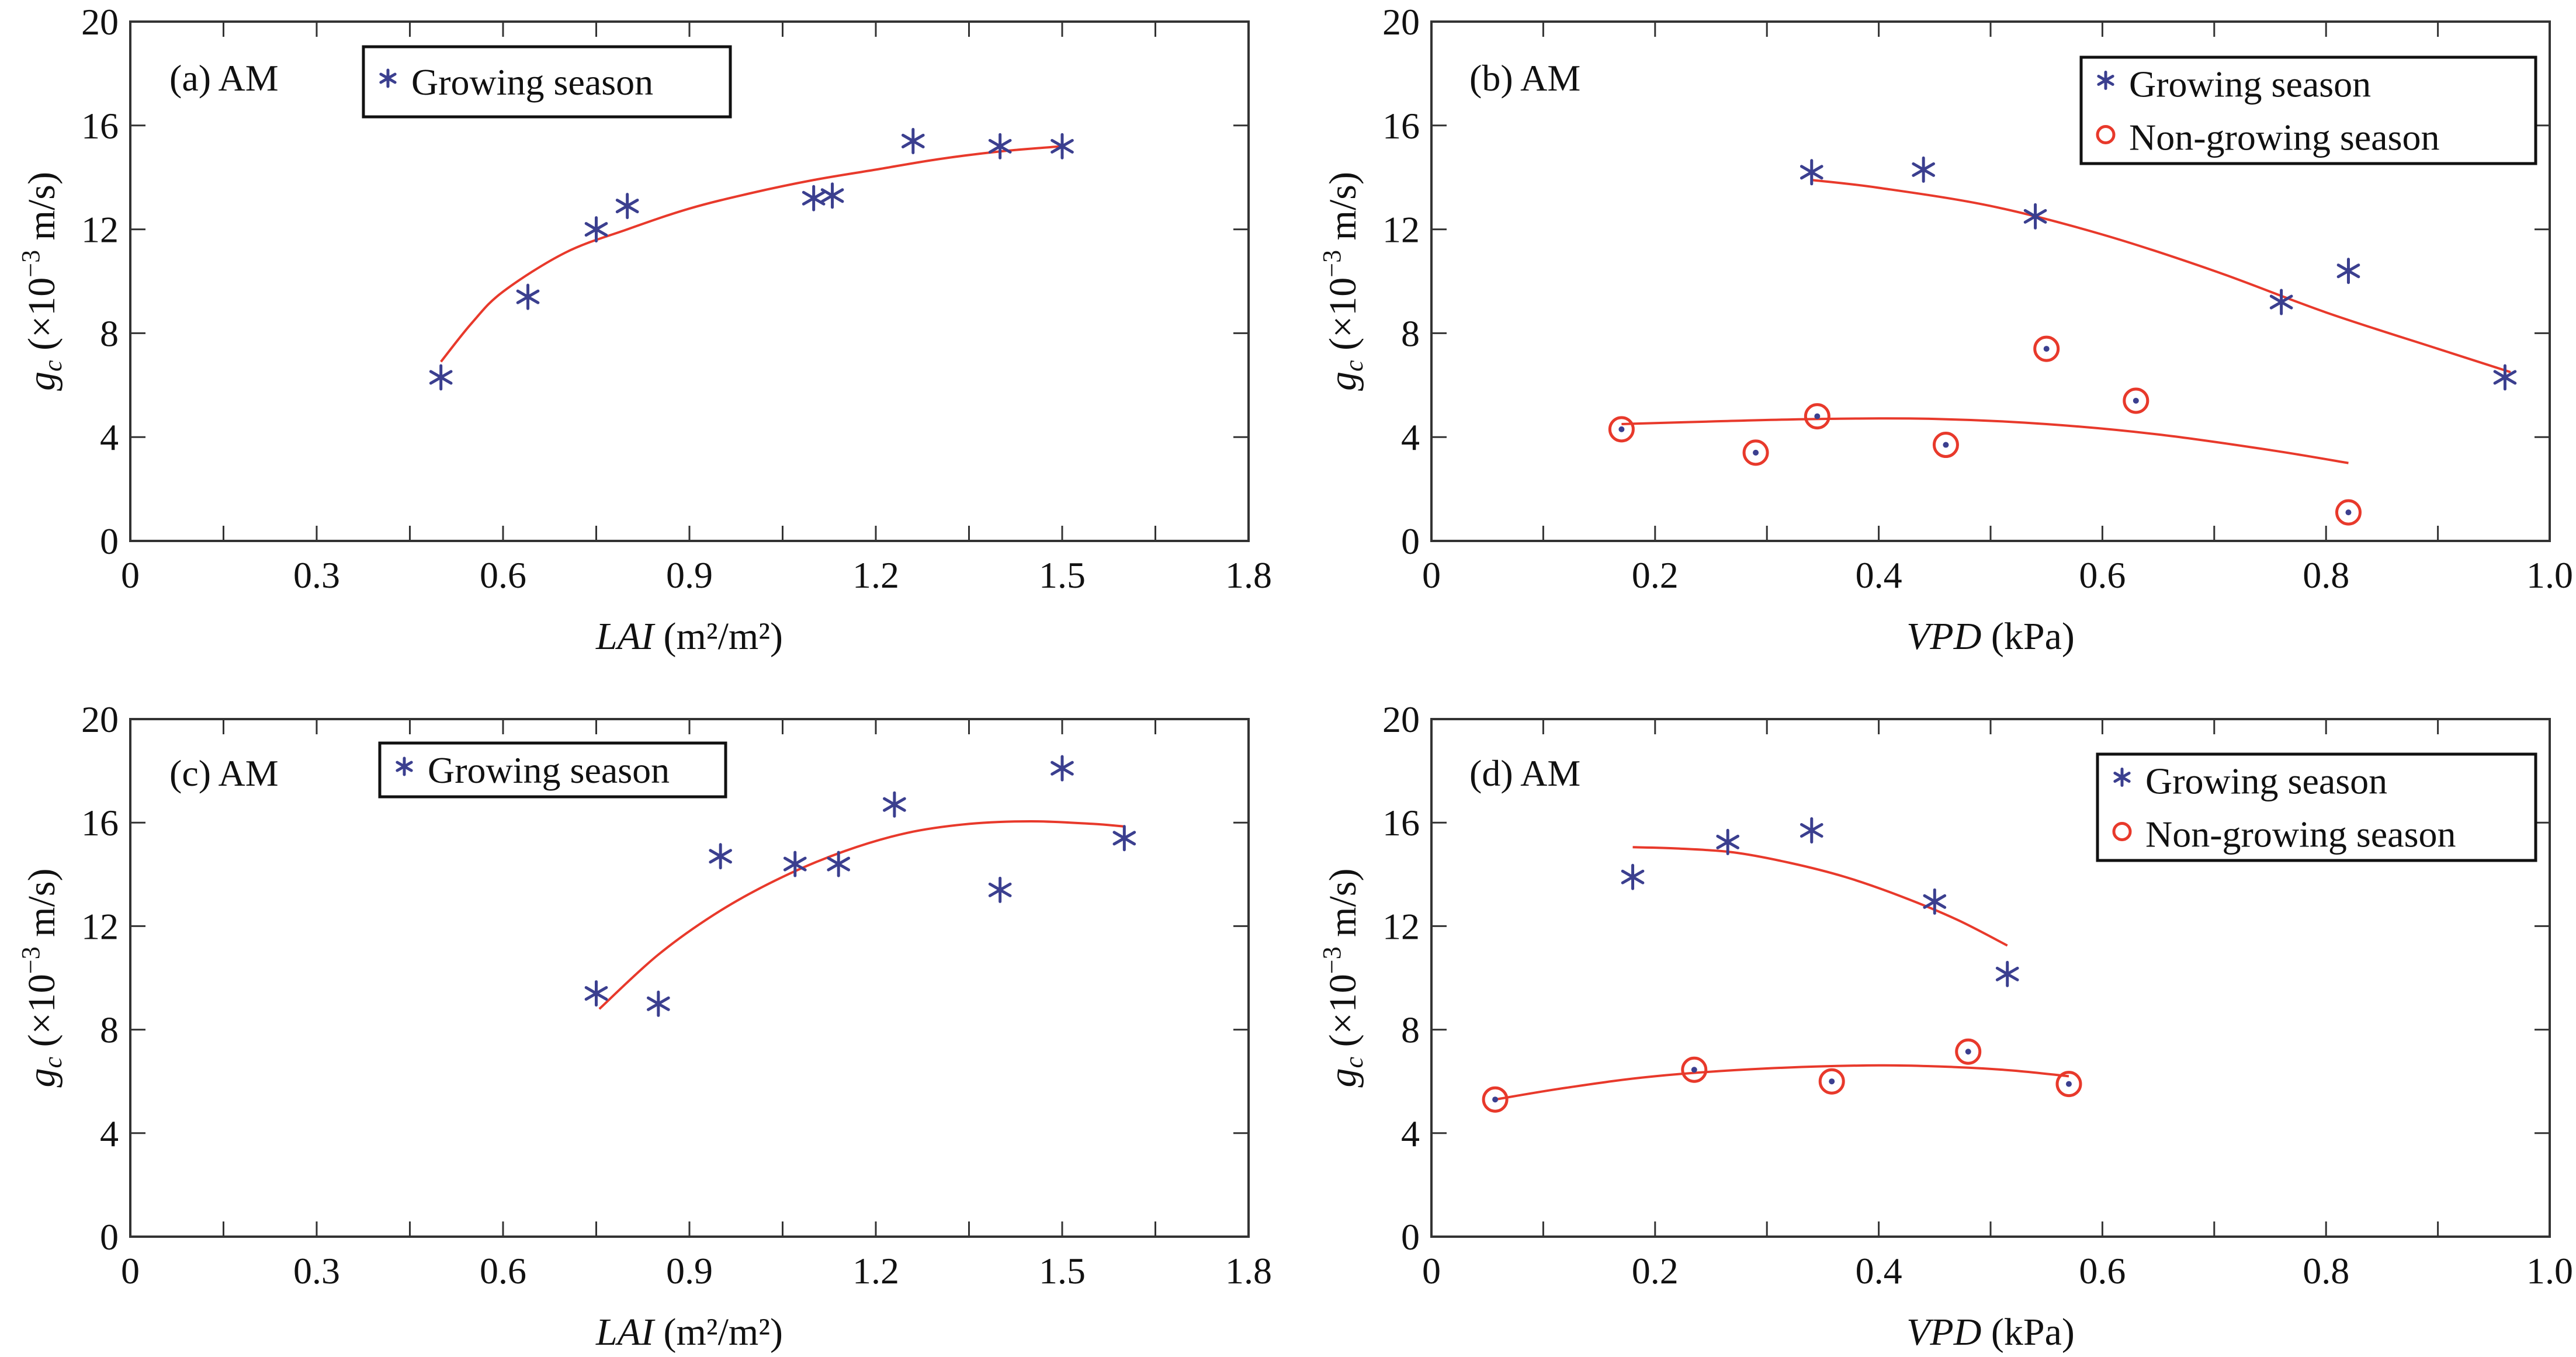  Describe the element at coordinates (1332, 960) in the screenshot. I see `y-axis-label-sup: −3` at that location.